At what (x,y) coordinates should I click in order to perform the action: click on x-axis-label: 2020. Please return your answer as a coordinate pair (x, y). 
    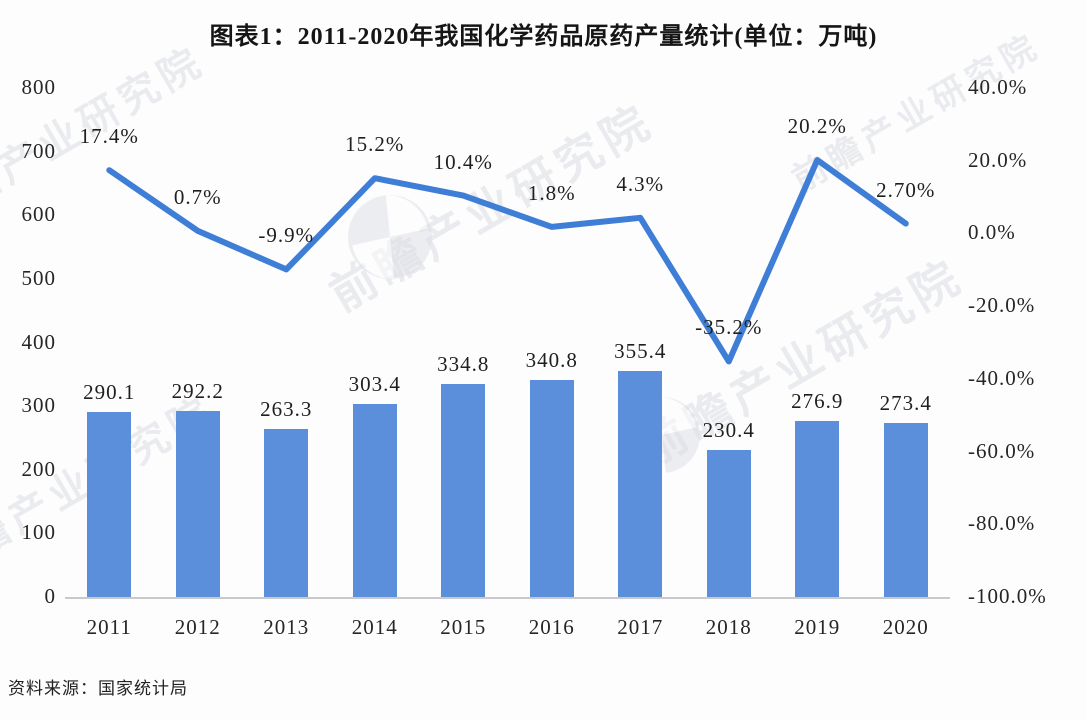
    Looking at the image, I should click on (905, 627).